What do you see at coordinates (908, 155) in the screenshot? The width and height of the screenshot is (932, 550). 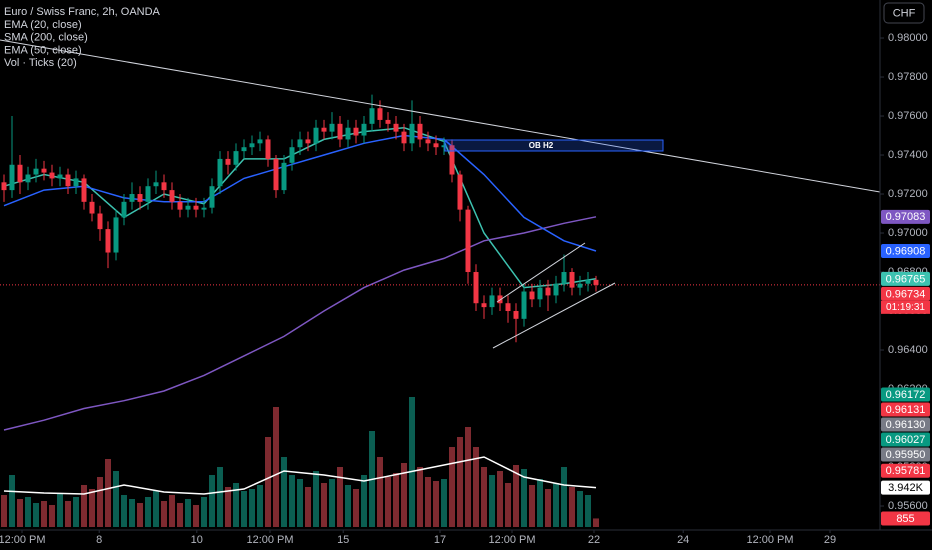 I see `y-tick-label: 0.97400` at bounding box center [908, 155].